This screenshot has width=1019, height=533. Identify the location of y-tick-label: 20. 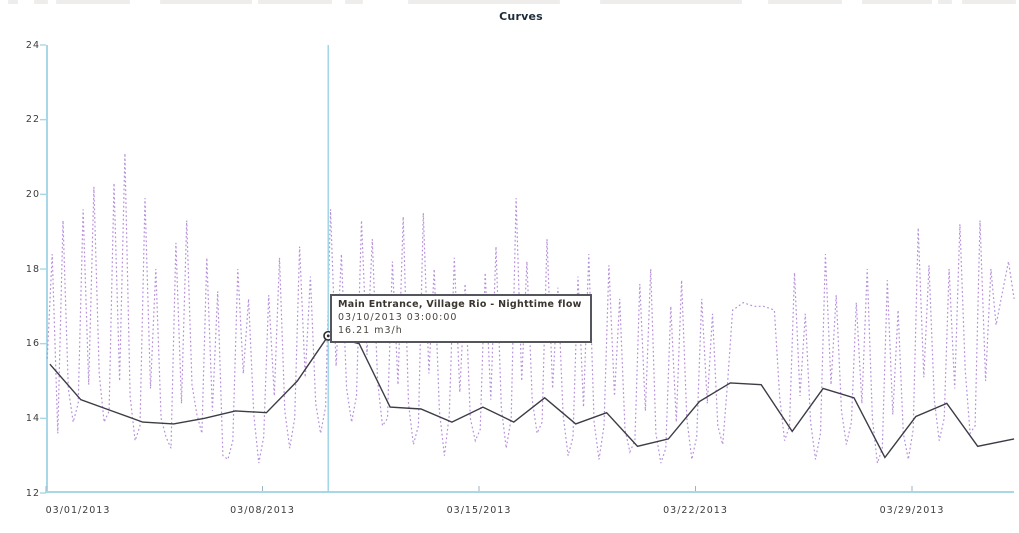
(32, 194).